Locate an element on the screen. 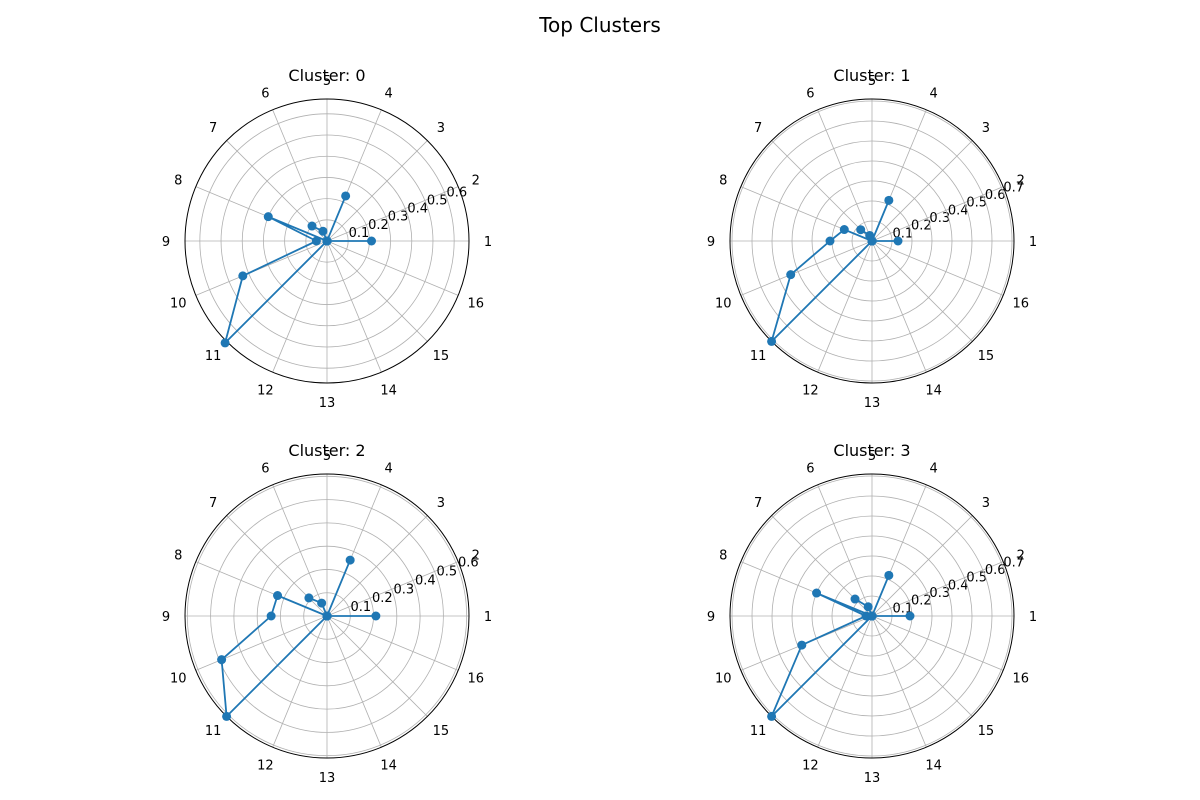 Image resolution: width=1200 pixels, height=800 pixels. theta-tick-label: 8 is located at coordinates (178, 180).